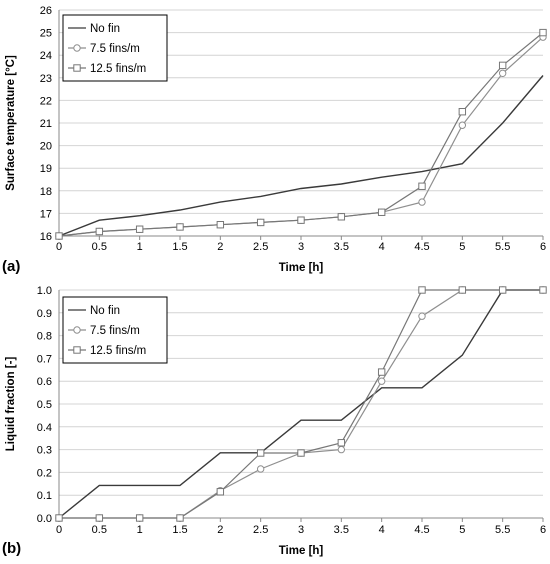 This screenshot has width=550, height=564. What do you see at coordinates (11, 123) in the screenshot?
I see `y-axis-title: Surface temperature [°C]` at bounding box center [11, 123].